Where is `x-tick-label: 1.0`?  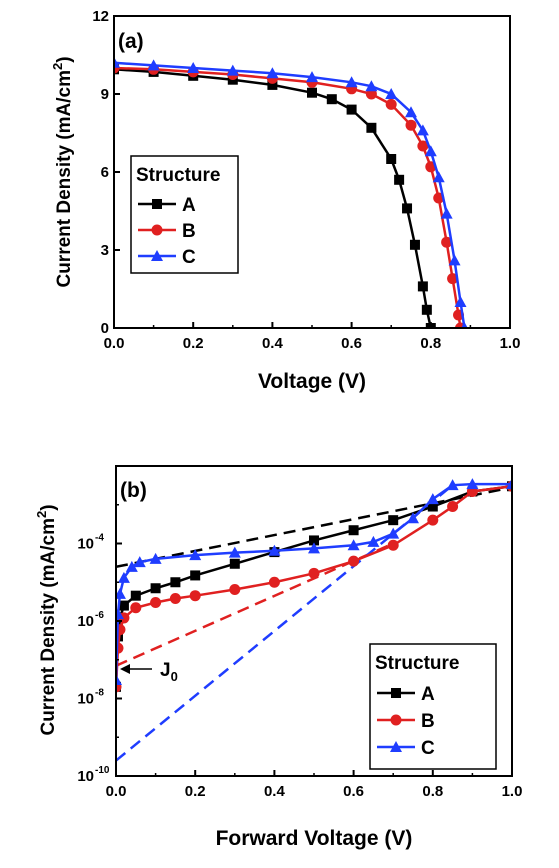
x-tick-label: 1.0 is located at coordinates (512, 791).